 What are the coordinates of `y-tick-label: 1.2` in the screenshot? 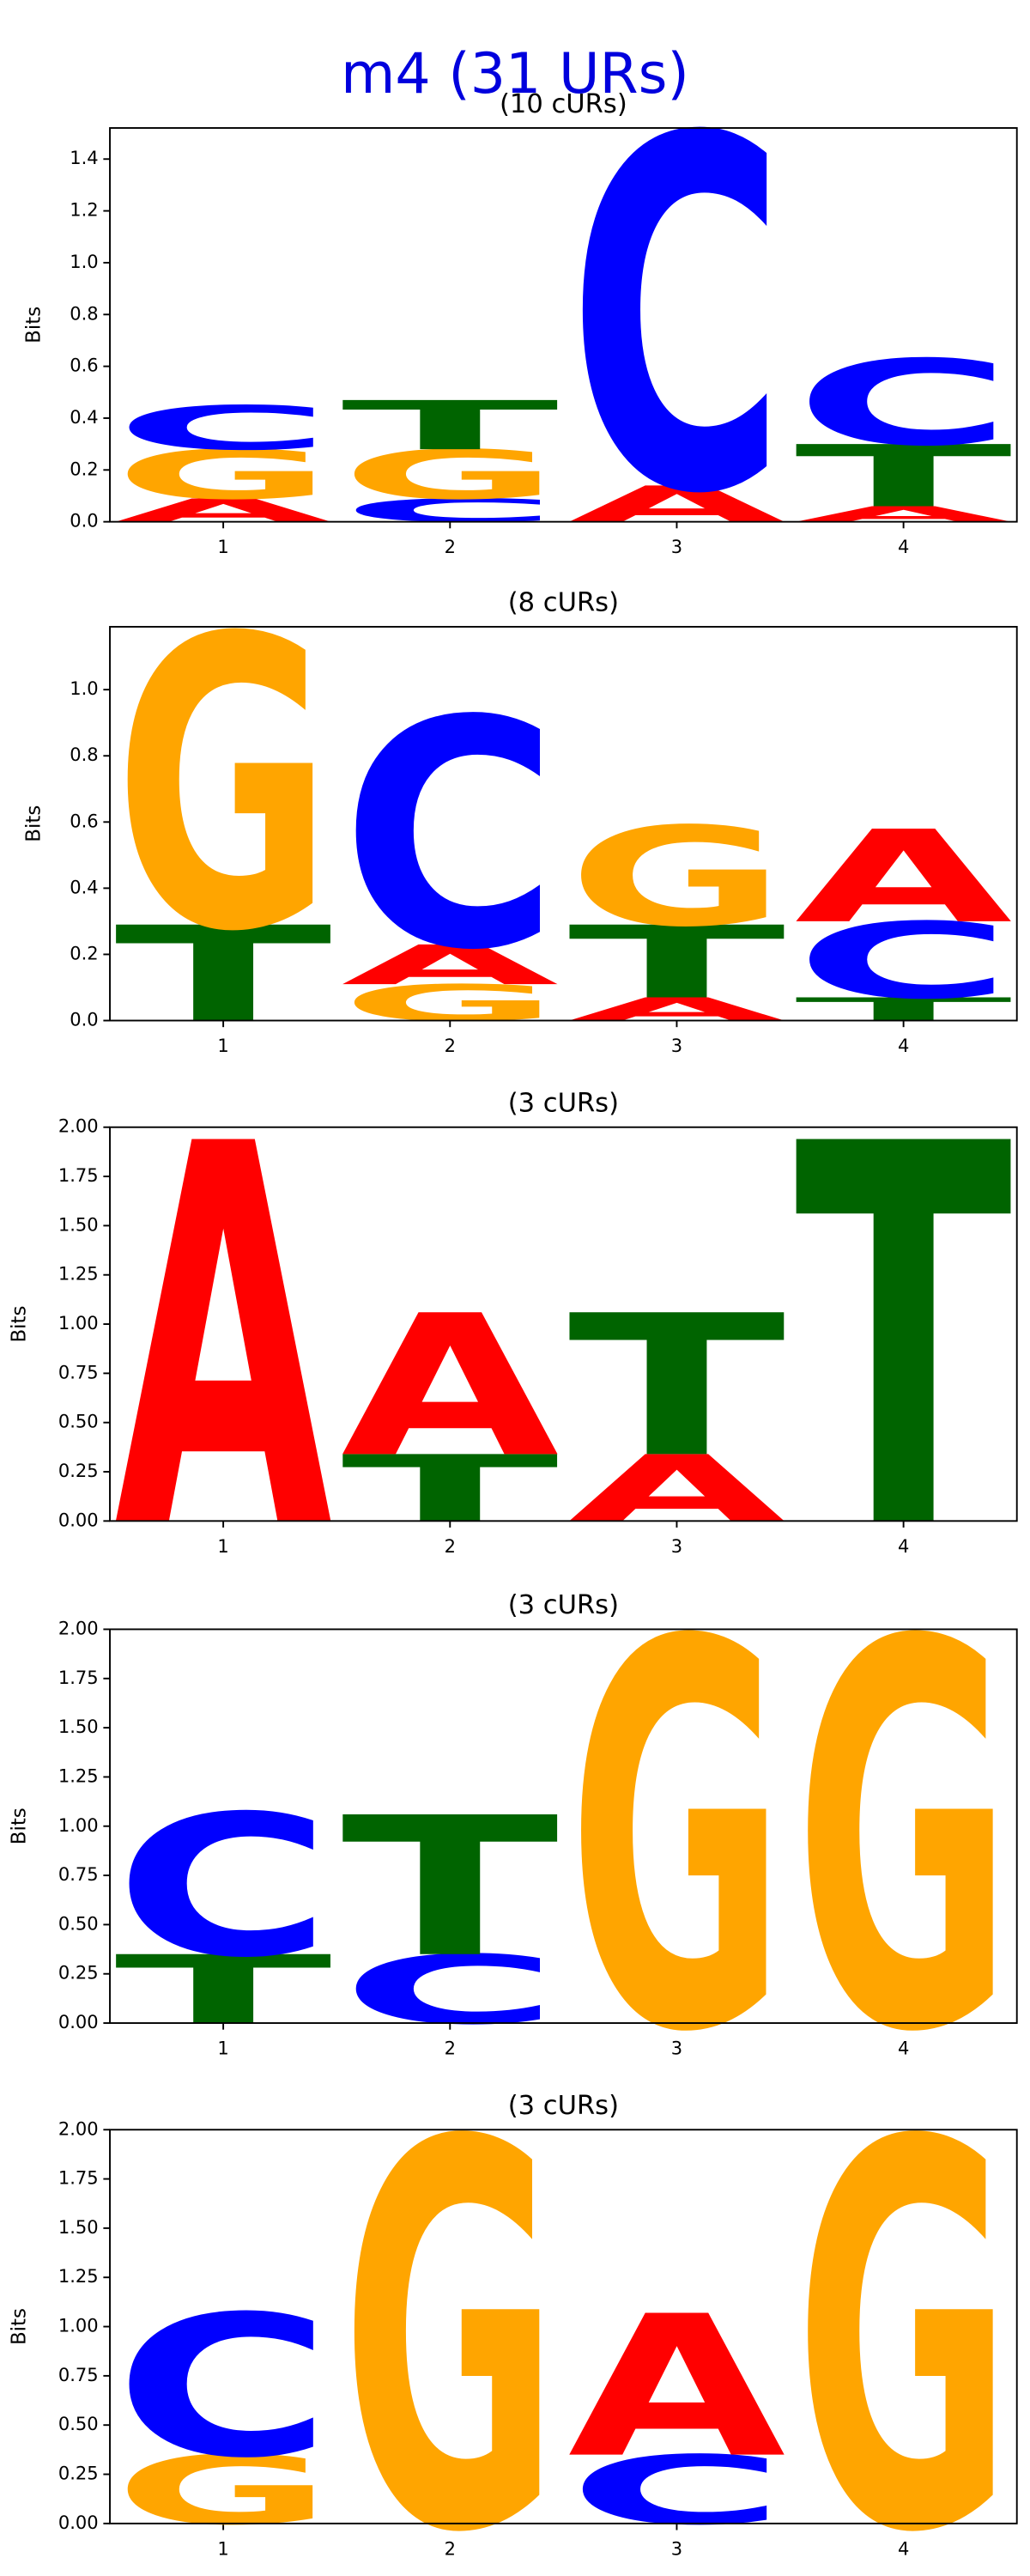 It's located at (84, 210).